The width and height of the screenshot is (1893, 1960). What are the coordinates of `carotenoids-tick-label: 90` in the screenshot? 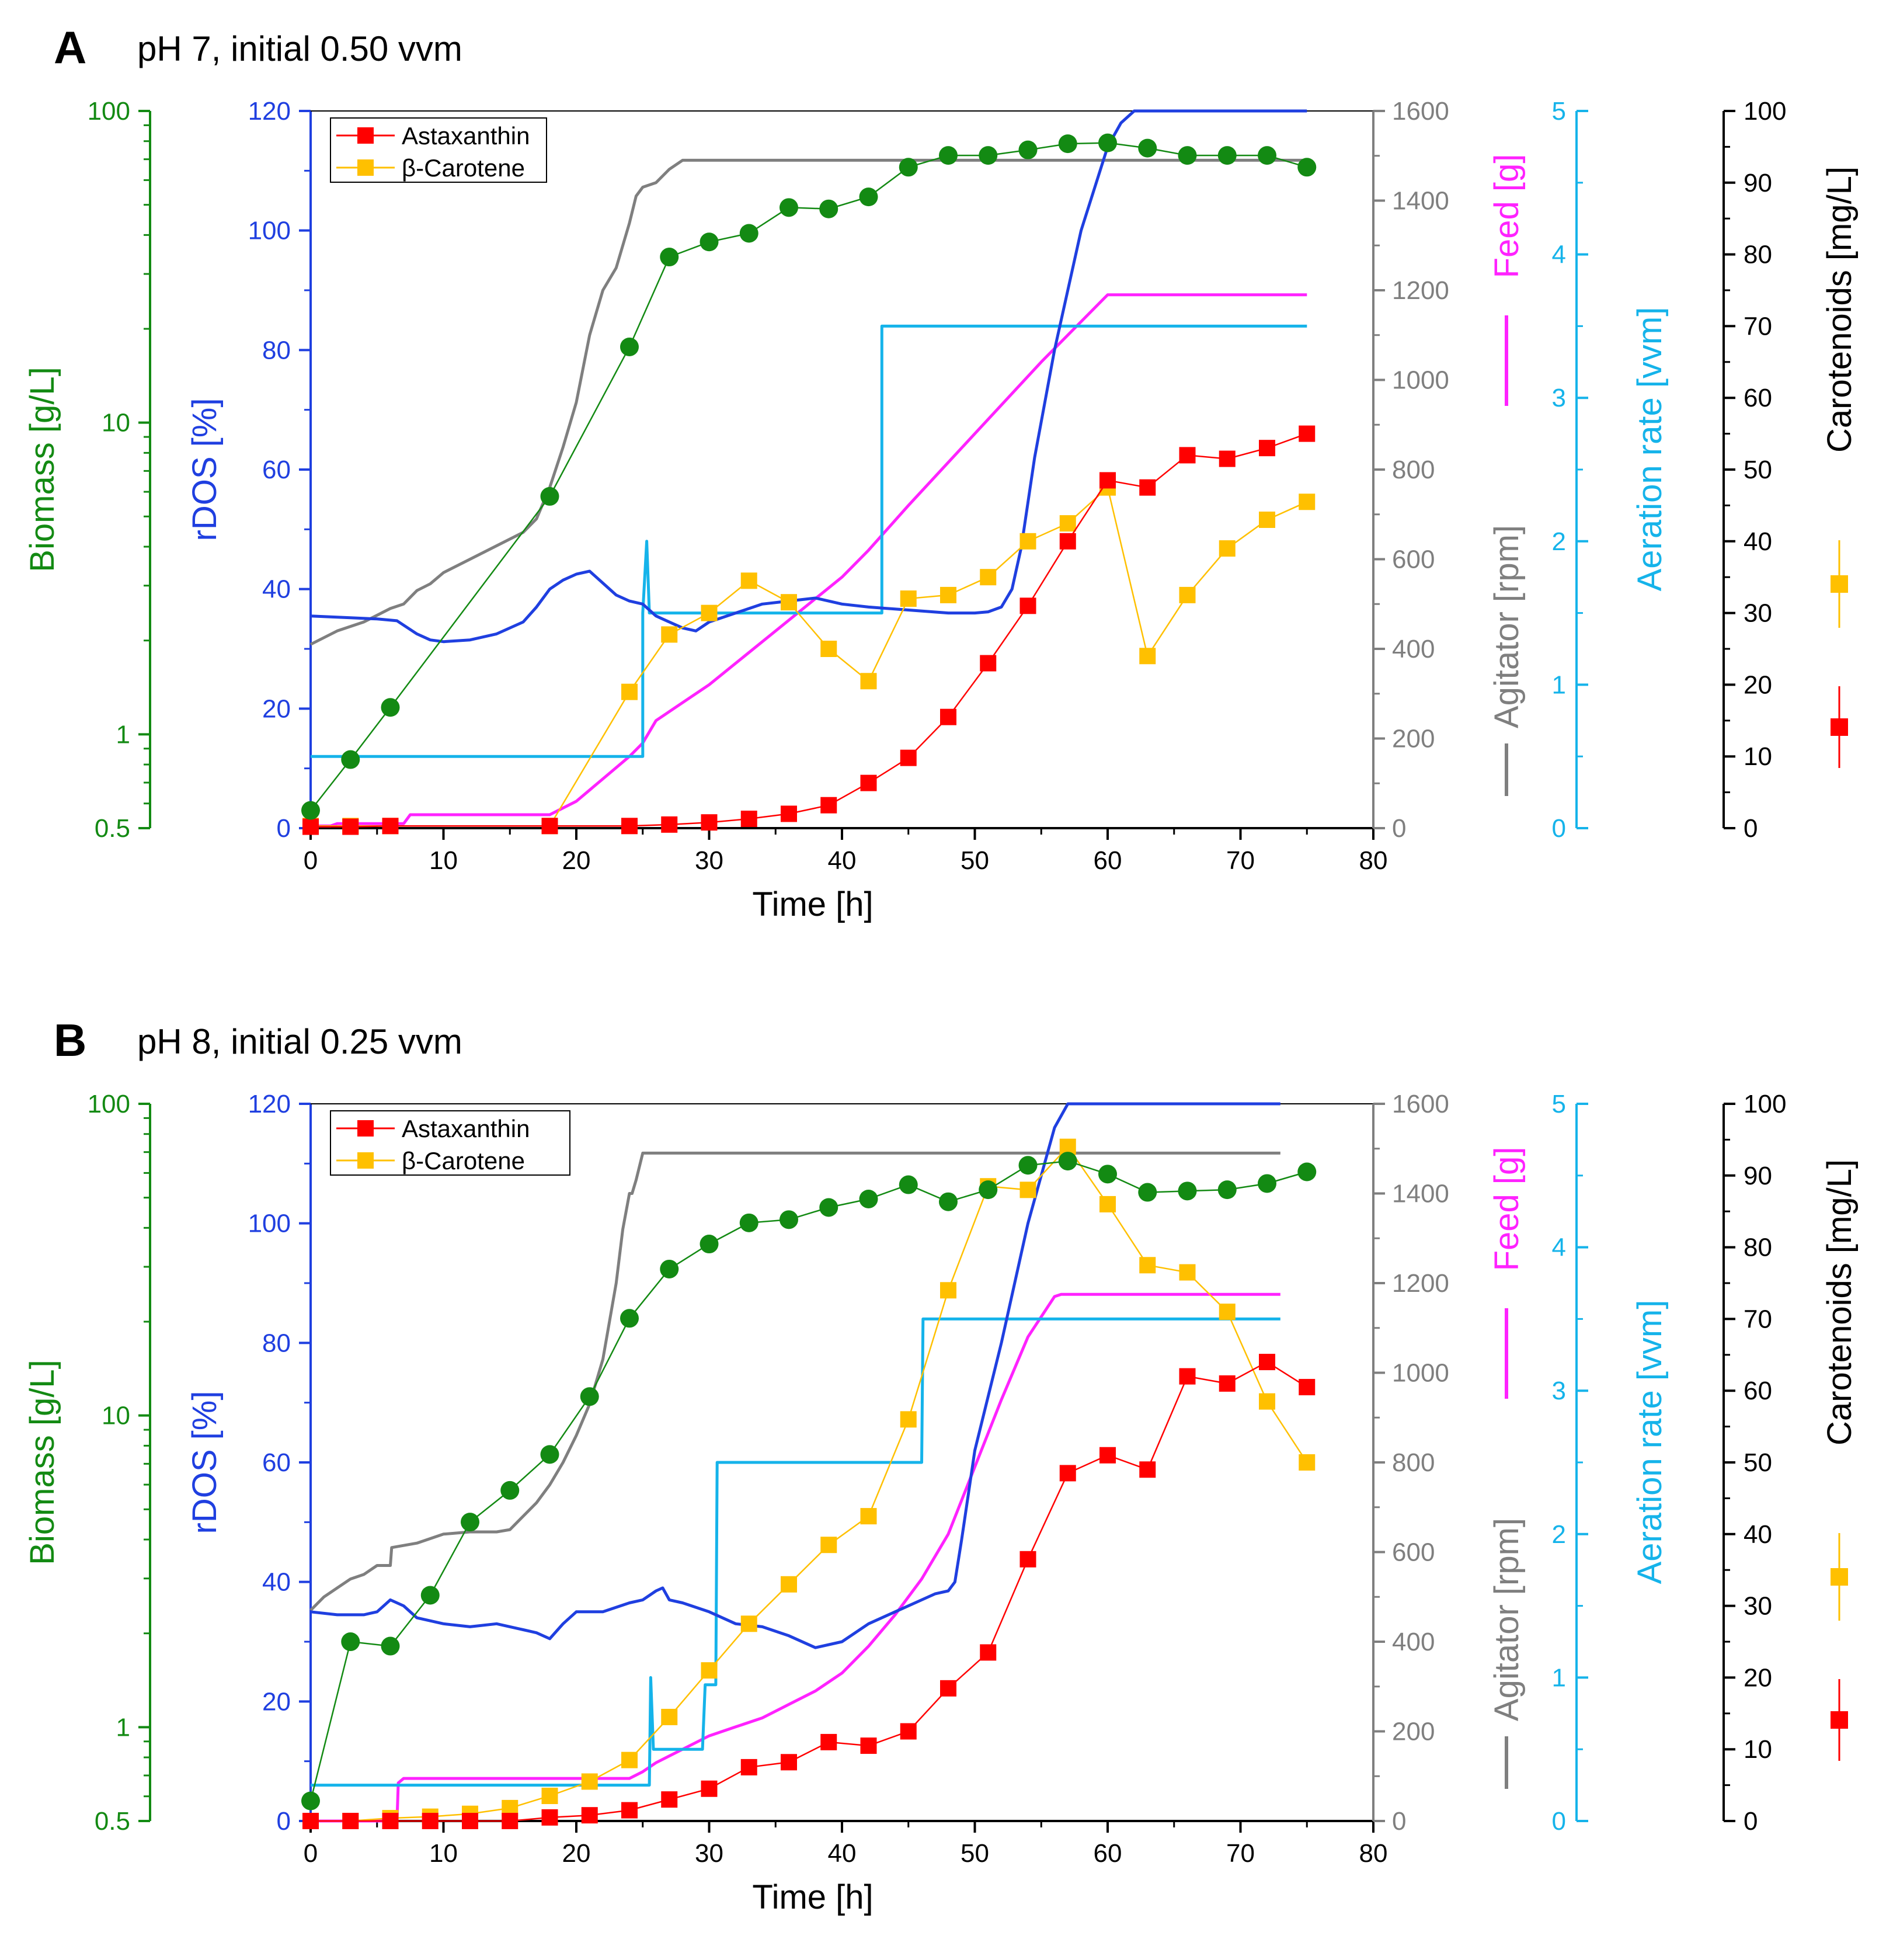 It's located at (1758, 1176).